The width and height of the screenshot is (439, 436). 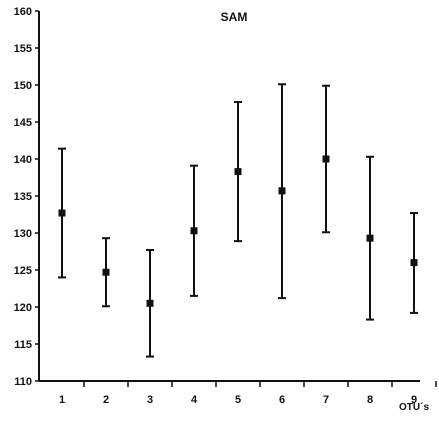 I want to click on y-tick-label: 140, so click(x=23, y=160).